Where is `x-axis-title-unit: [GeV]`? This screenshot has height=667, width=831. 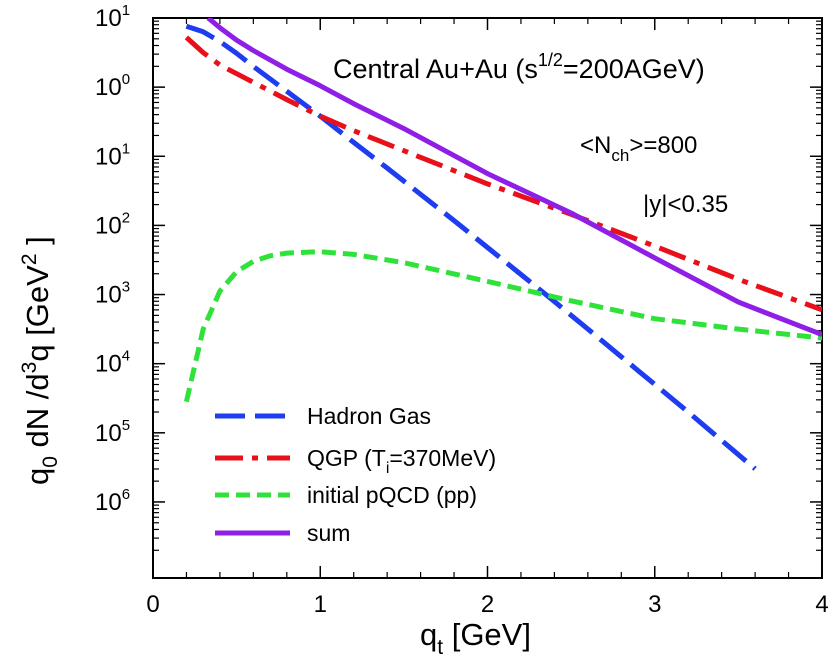
x-axis-title-unit: [GeV] is located at coordinates (487, 634).